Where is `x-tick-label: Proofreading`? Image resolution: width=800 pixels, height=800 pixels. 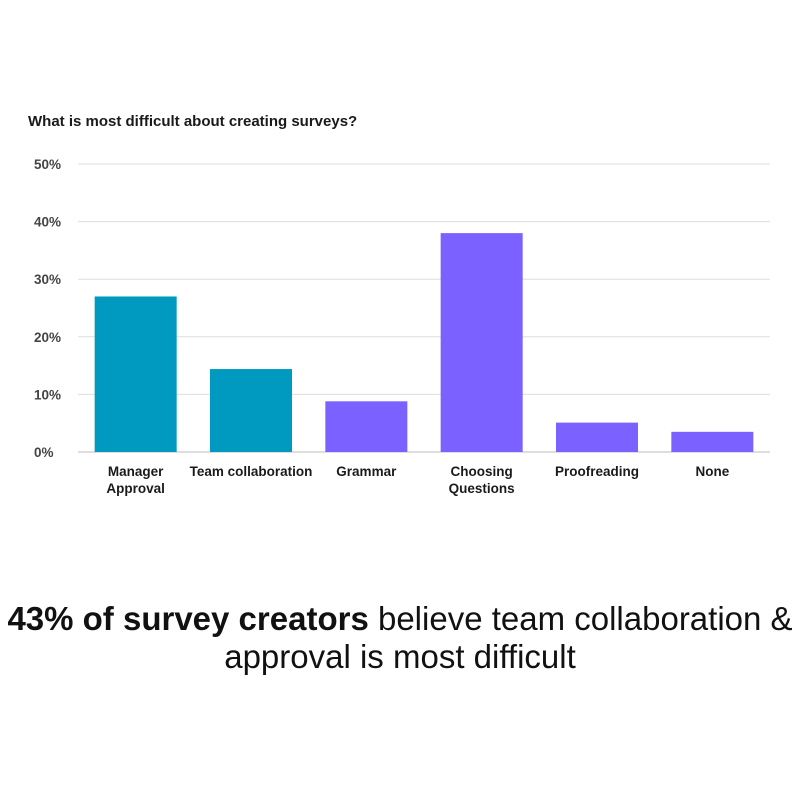
x-tick-label: Proofreading is located at coordinates (597, 471).